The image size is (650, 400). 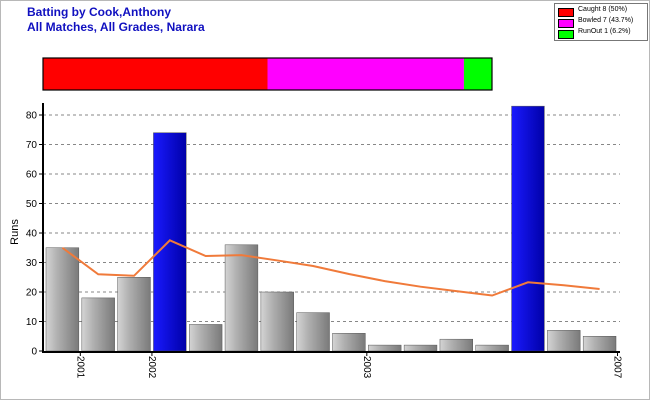 What do you see at coordinates (603, 9) in the screenshot?
I see `legend-label-caught: Caught 8 (50%)` at bounding box center [603, 9].